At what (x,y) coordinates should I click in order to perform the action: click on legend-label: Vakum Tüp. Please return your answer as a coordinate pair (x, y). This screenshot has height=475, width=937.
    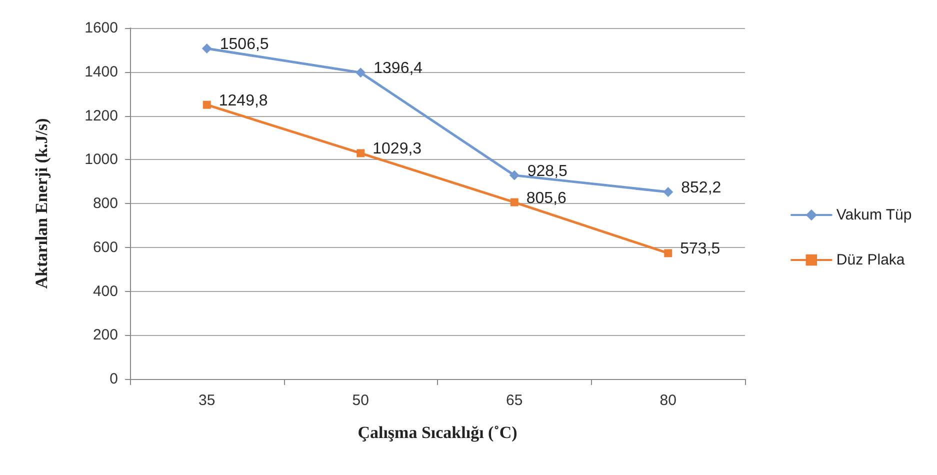
    Looking at the image, I should click on (874, 215).